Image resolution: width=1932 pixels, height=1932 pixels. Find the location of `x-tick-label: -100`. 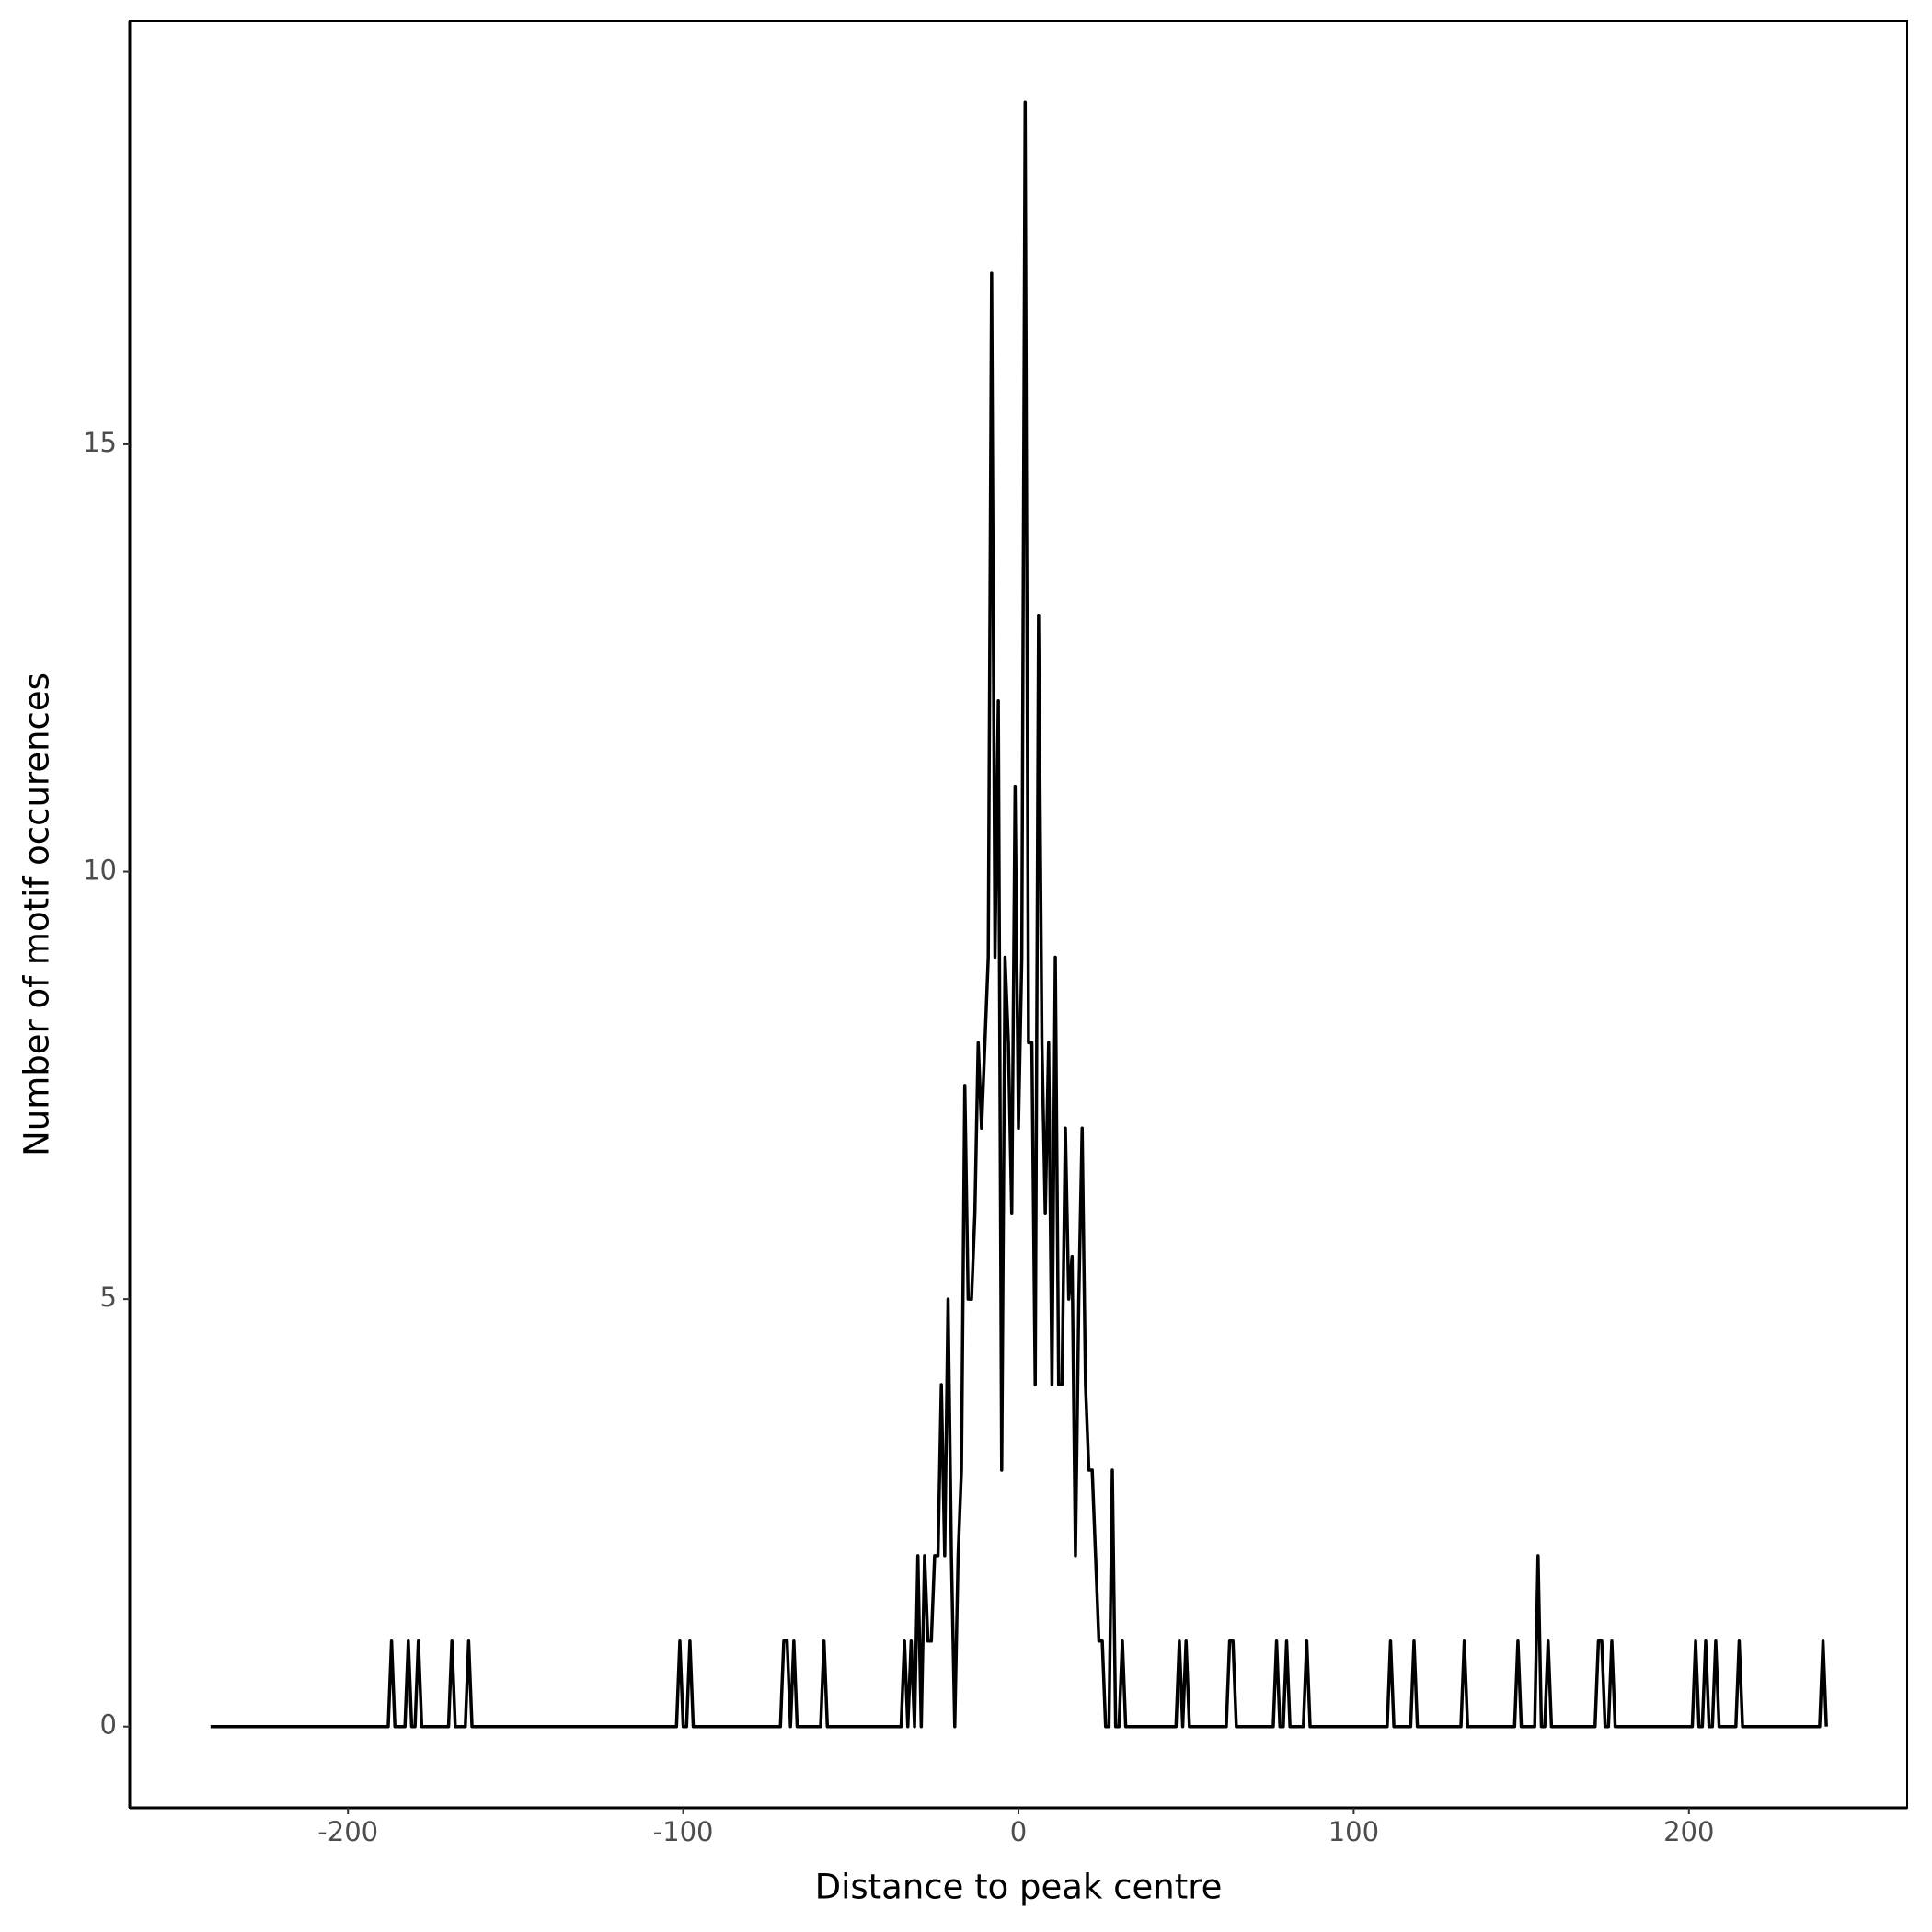

x-tick-label: -100 is located at coordinates (683, 1831).